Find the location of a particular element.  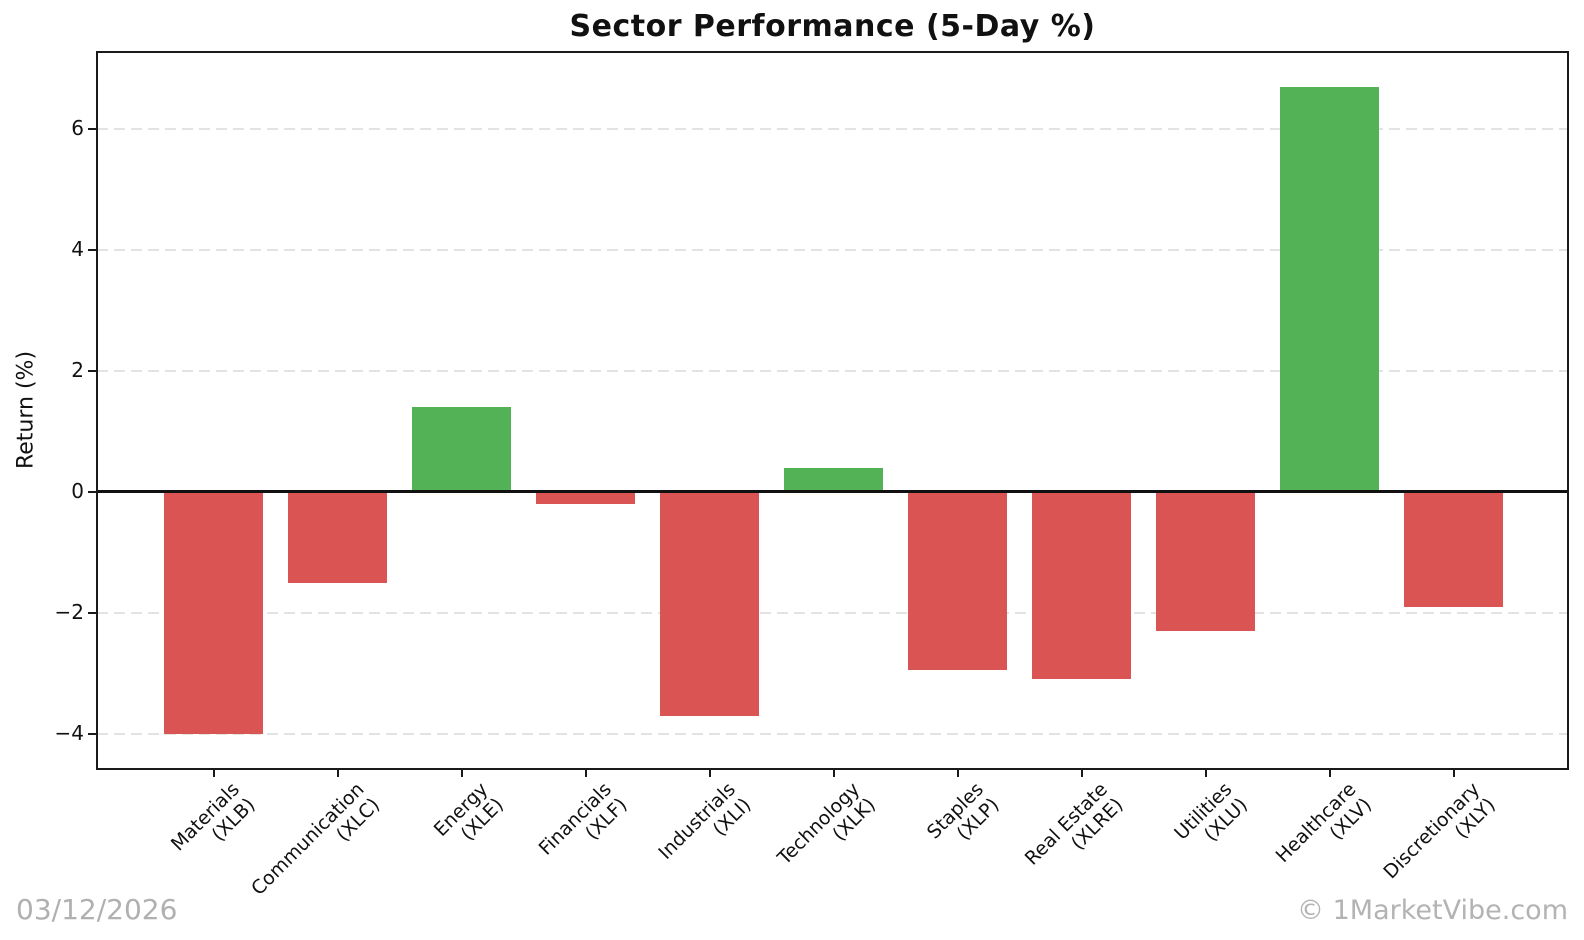

bar-xlc is located at coordinates (337, 537).